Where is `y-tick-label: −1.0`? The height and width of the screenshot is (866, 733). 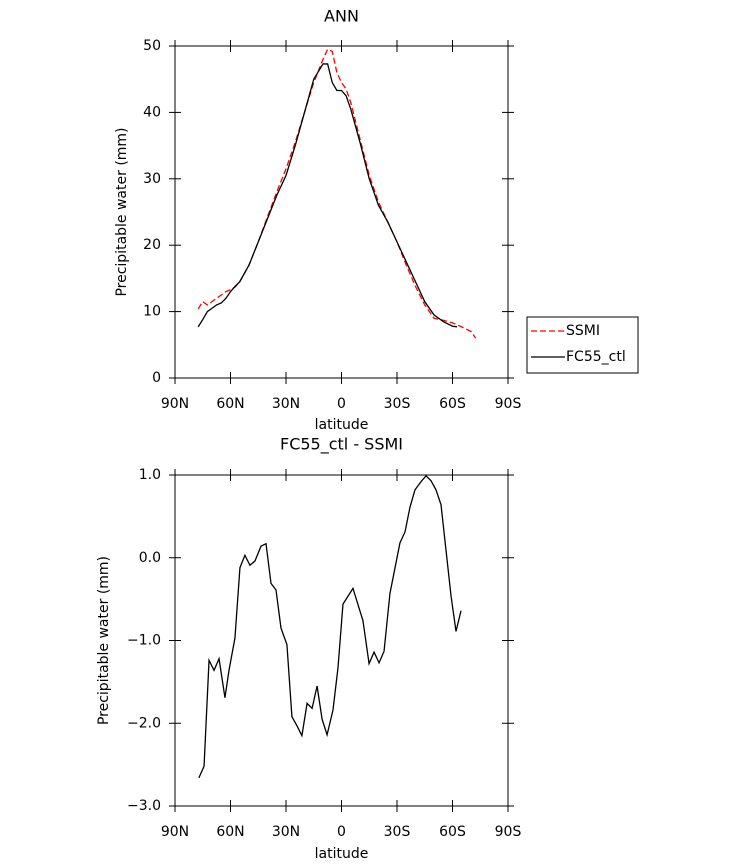
y-tick-label: −1.0 is located at coordinates (144, 641).